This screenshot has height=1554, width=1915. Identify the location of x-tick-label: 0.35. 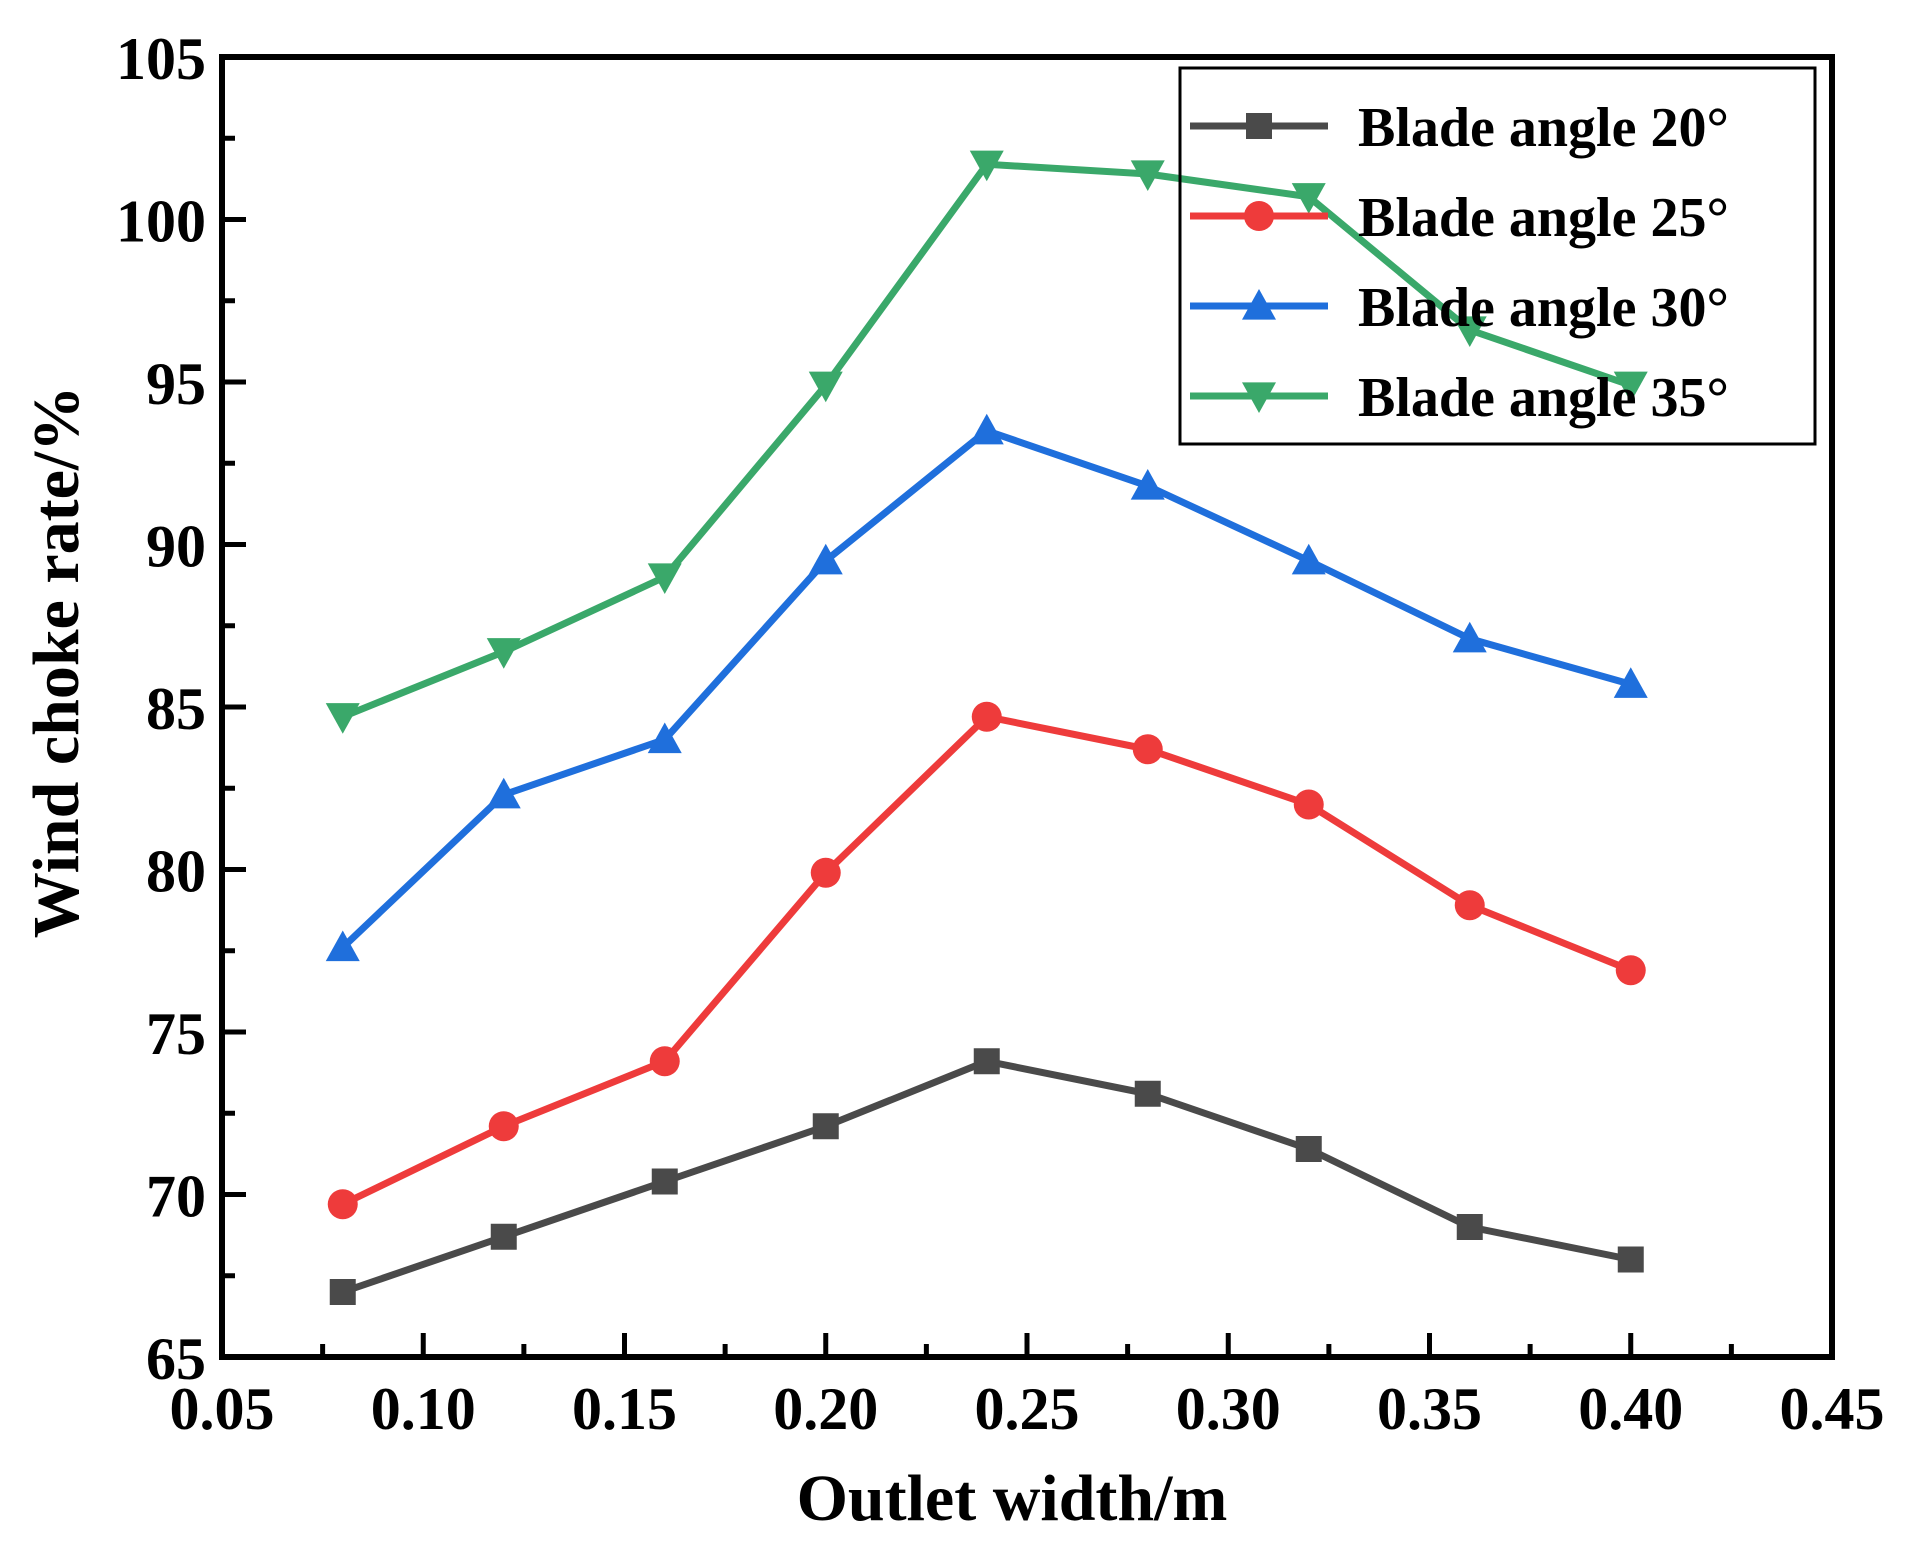
(1429, 1409).